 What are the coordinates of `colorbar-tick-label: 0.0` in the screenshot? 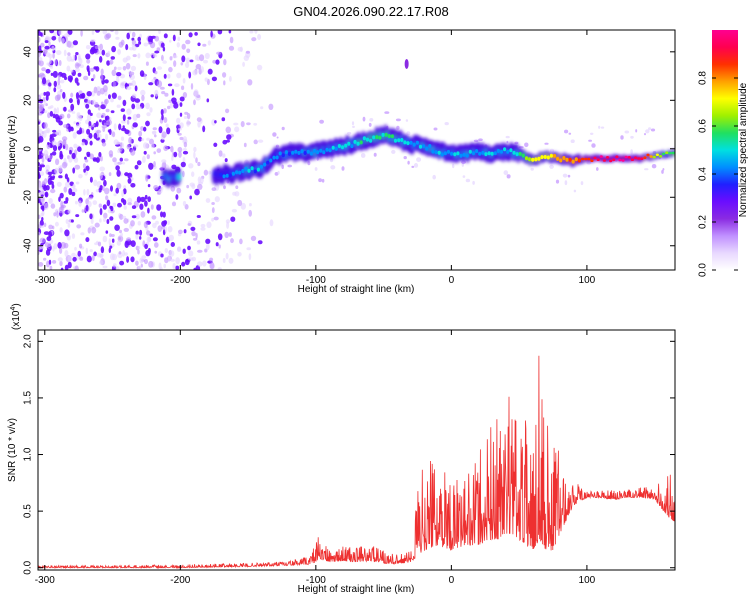 It's located at (703, 270).